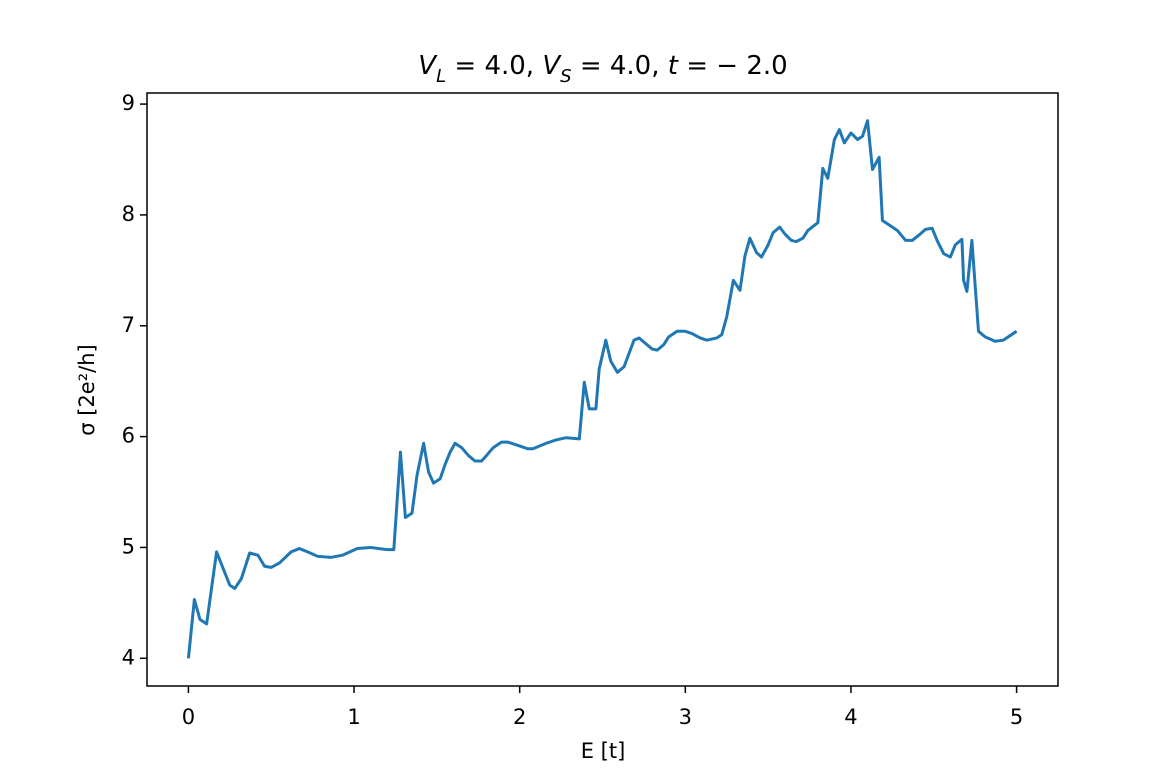 The width and height of the screenshot is (1176, 784). Describe the element at coordinates (850, 717) in the screenshot. I see `x-tick-label: 4` at that location.